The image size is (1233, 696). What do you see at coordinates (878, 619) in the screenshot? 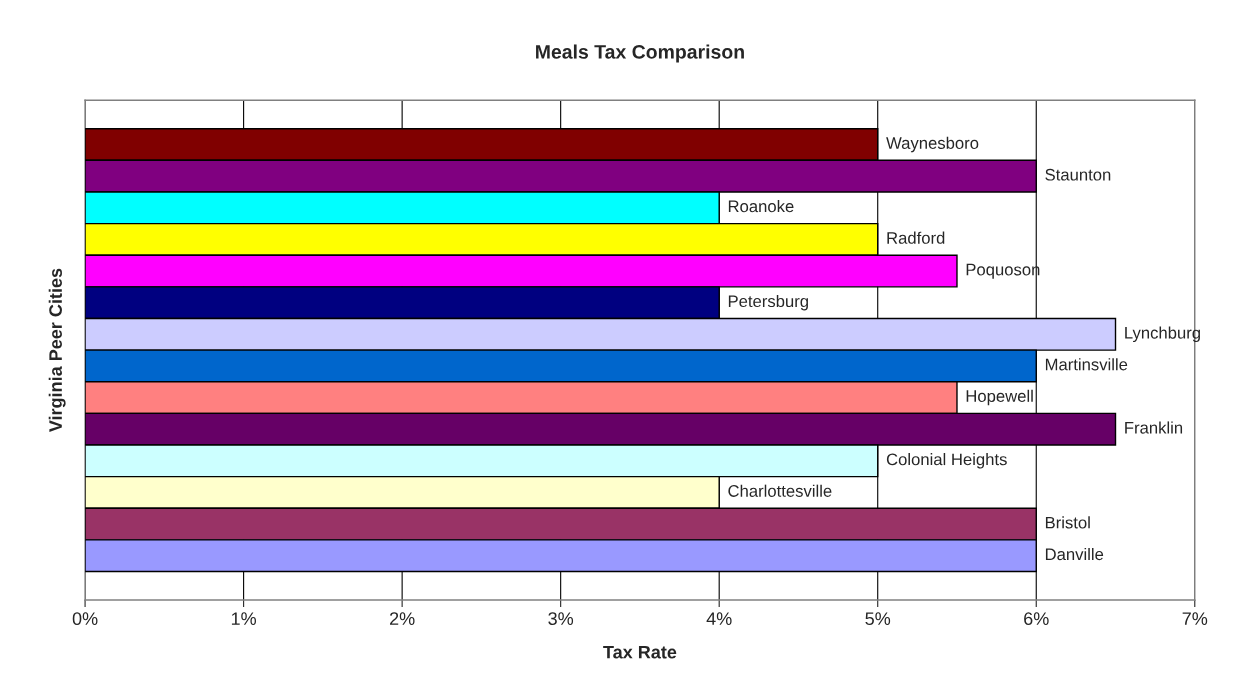
I see `x-tick-label: 5%` at bounding box center [878, 619].